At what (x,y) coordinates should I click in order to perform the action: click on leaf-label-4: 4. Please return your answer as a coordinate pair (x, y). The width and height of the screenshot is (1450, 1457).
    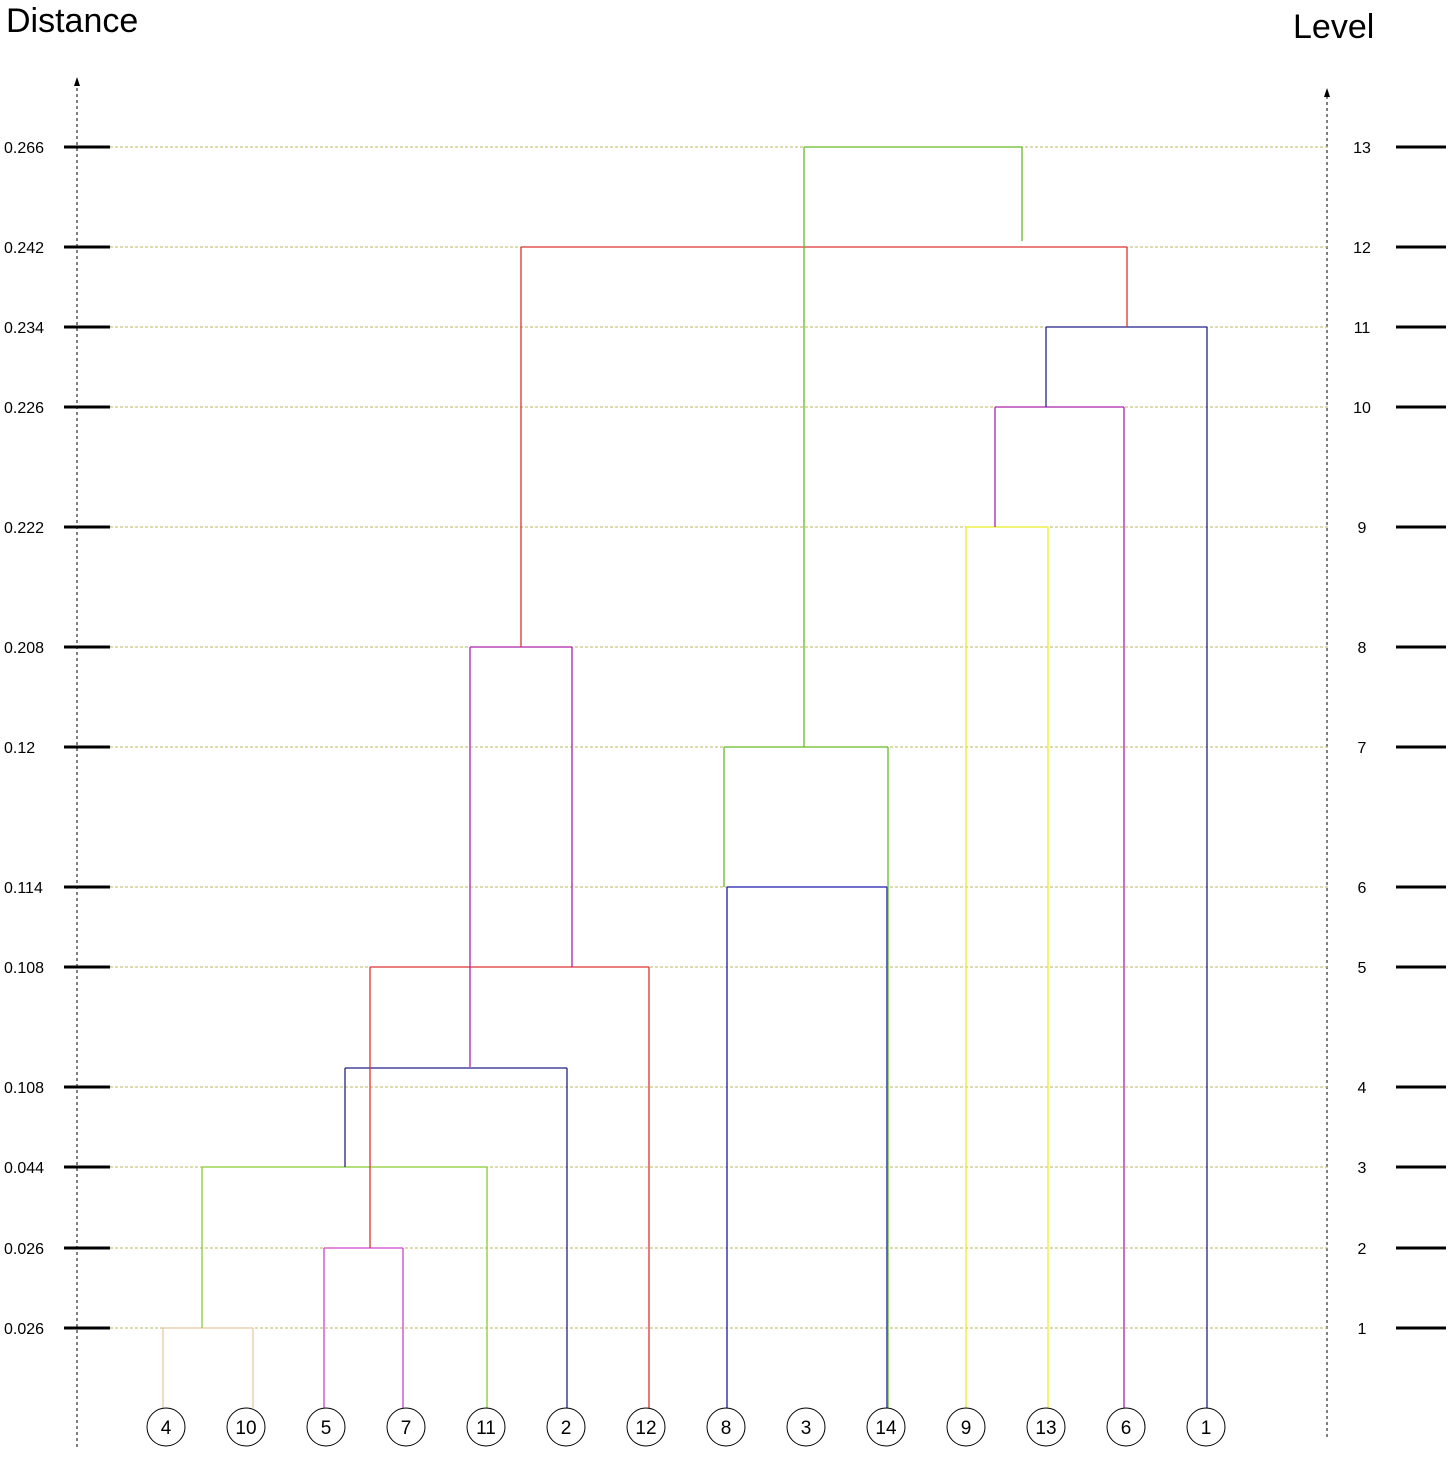
    Looking at the image, I should click on (166, 1428).